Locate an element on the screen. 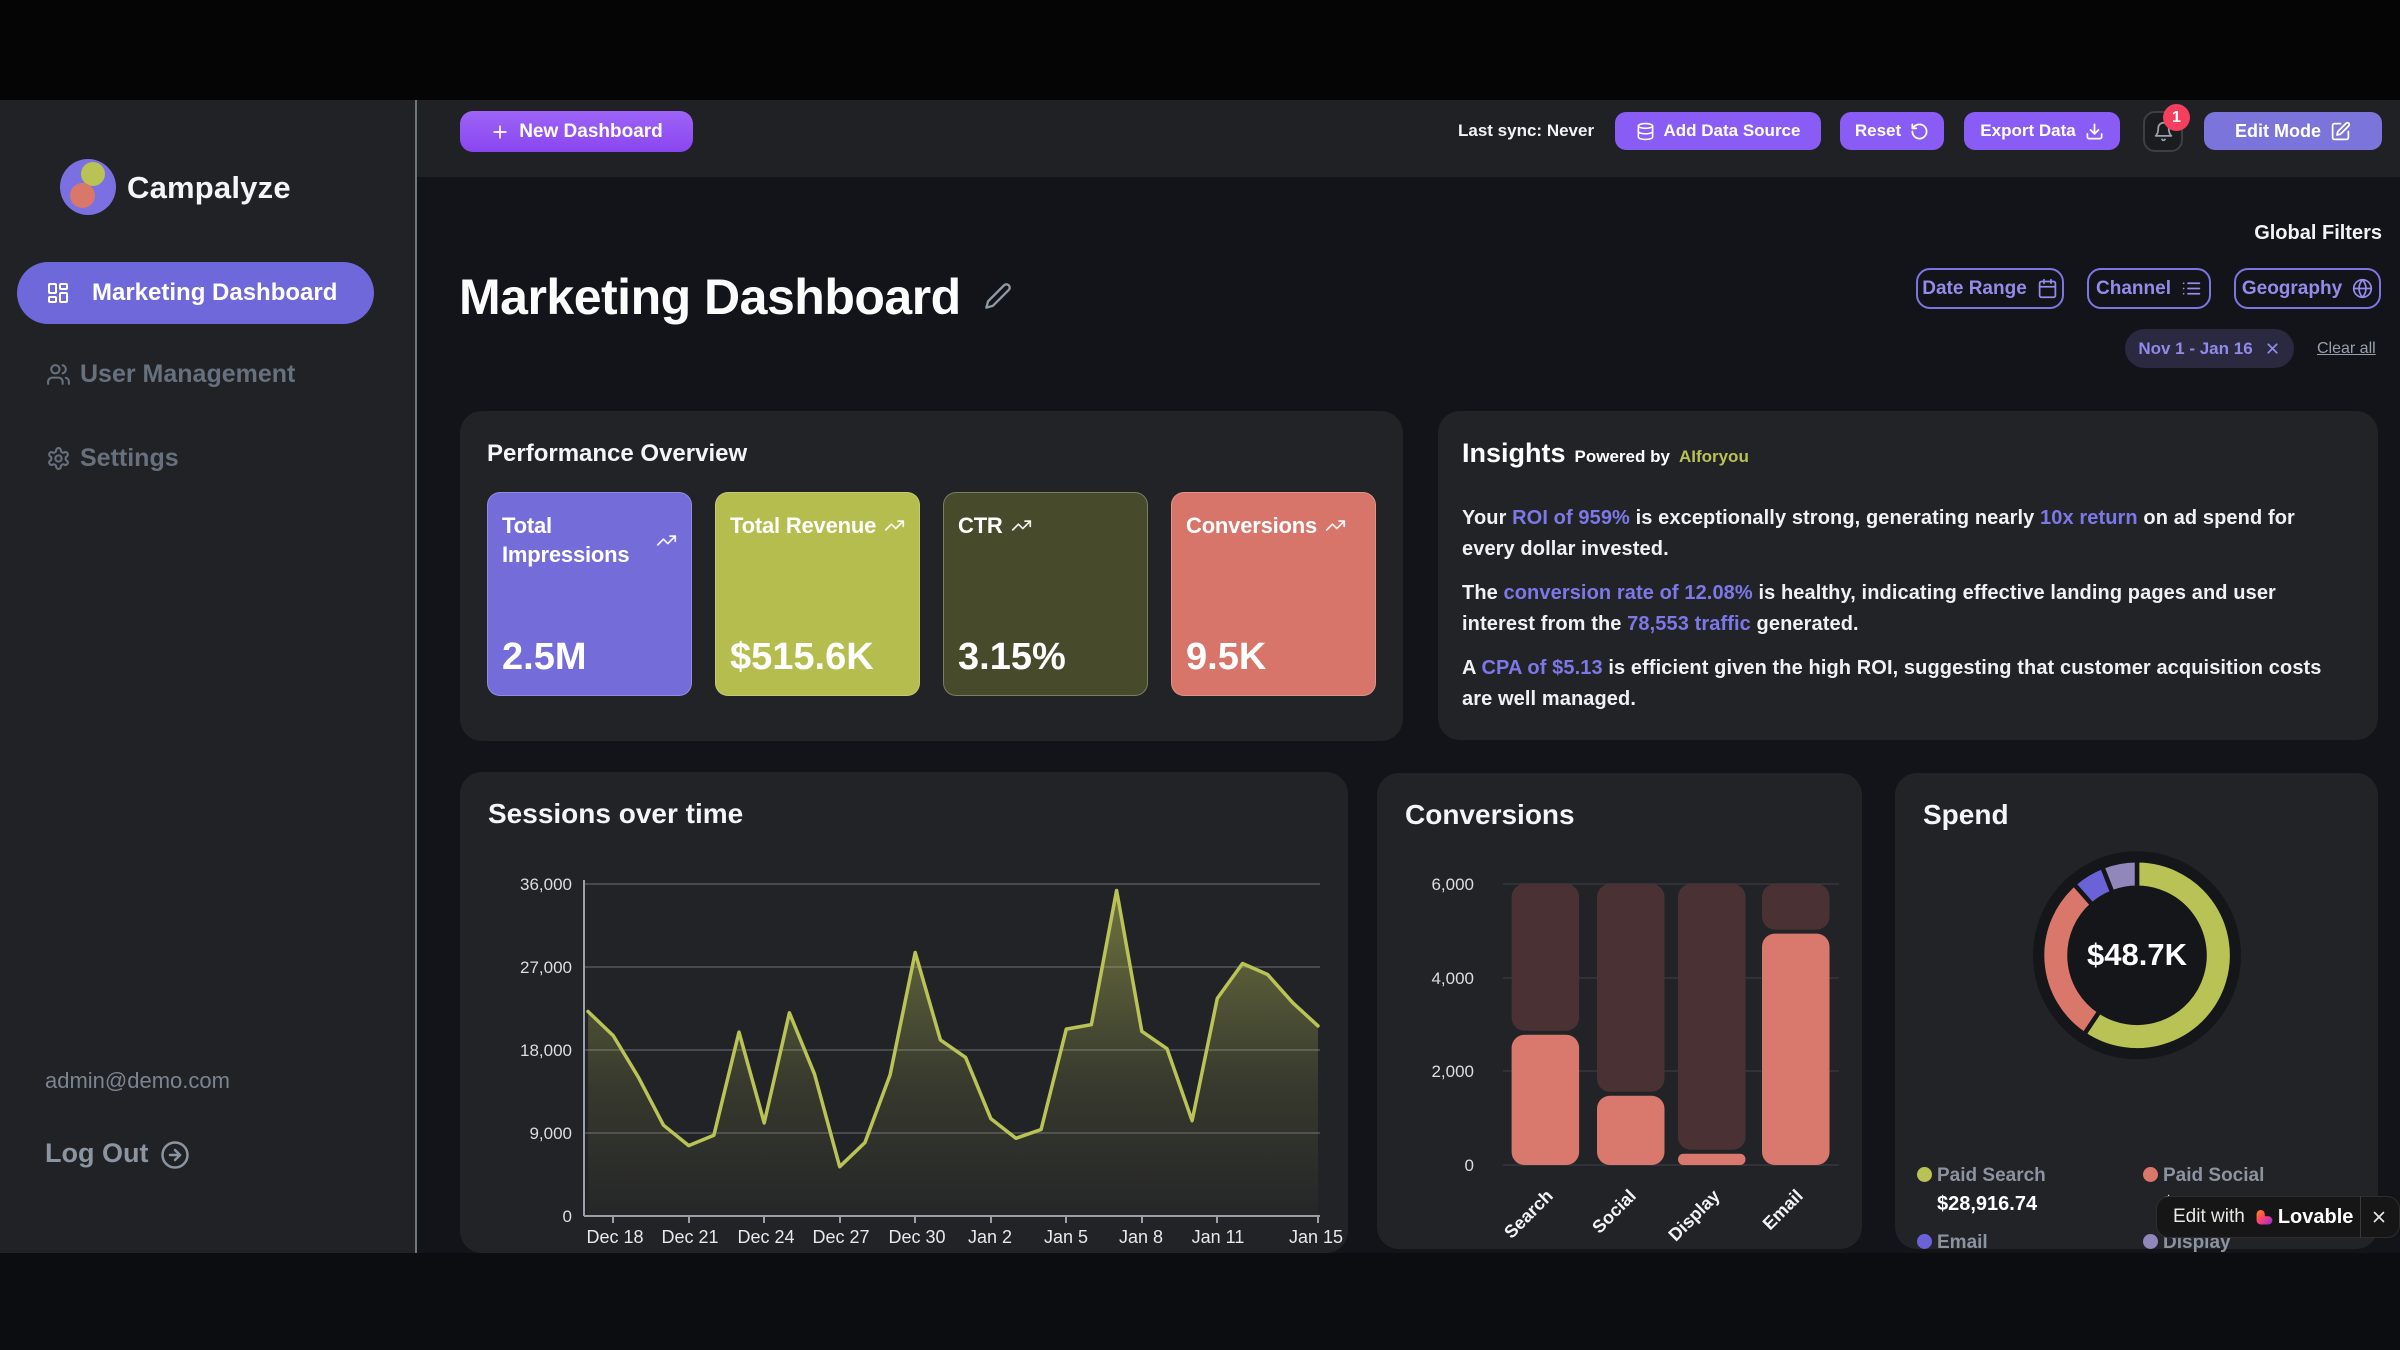  svg-text: Social is located at coordinates (1614, 1212).